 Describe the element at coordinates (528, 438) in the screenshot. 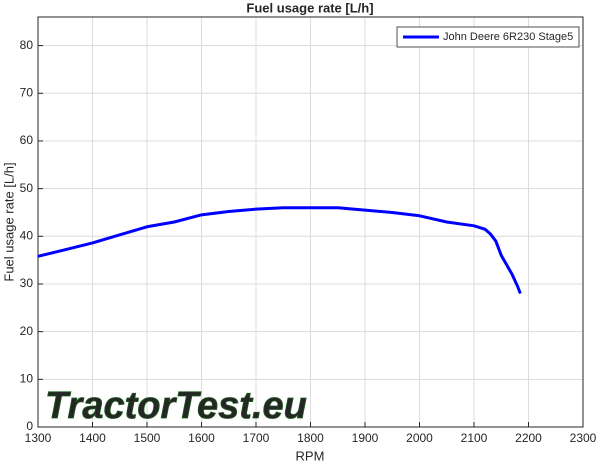

I see `x-tick-label: 2200` at that location.